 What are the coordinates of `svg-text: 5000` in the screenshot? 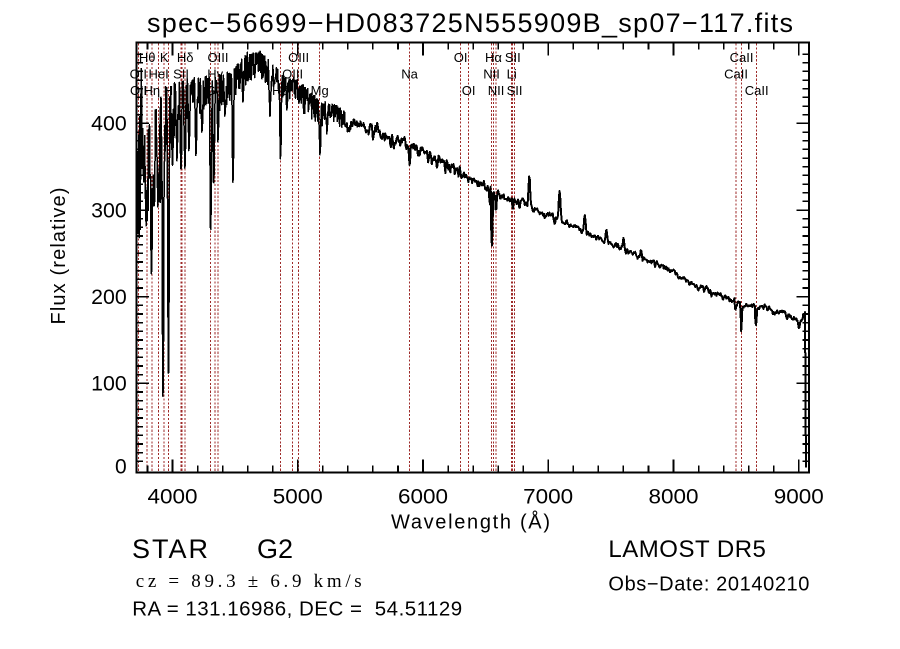 It's located at (298, 497).